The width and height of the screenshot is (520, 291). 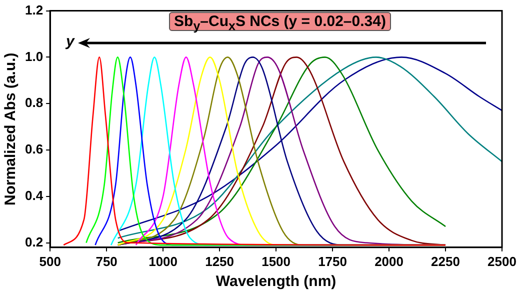 What do you see at coordinates (70, 41) in the screenshot?
I see `annotation: y` at bounding box center [70, 41].